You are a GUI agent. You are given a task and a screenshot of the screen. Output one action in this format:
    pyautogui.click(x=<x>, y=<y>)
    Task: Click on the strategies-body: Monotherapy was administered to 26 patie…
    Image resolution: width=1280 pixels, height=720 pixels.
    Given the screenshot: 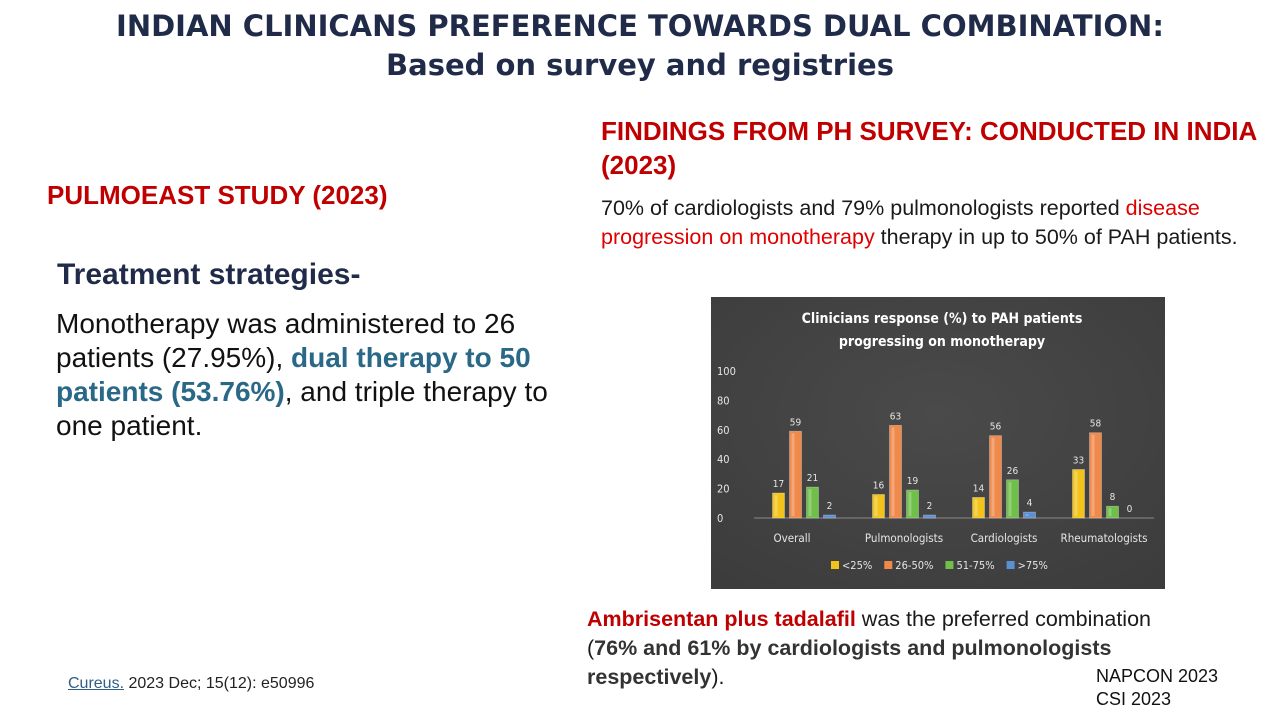 What is the action you would take?
    pyautogui.click(x=306, y=375)
    